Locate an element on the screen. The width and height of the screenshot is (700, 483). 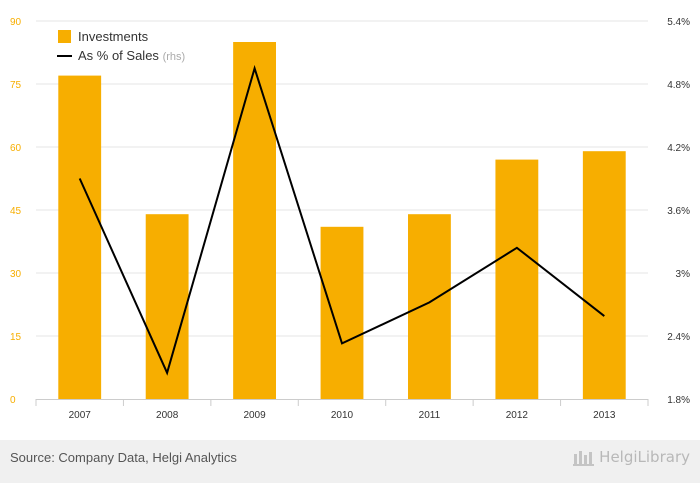
y-right-tick-label: 4.8% is located at coordinates (678, 85).